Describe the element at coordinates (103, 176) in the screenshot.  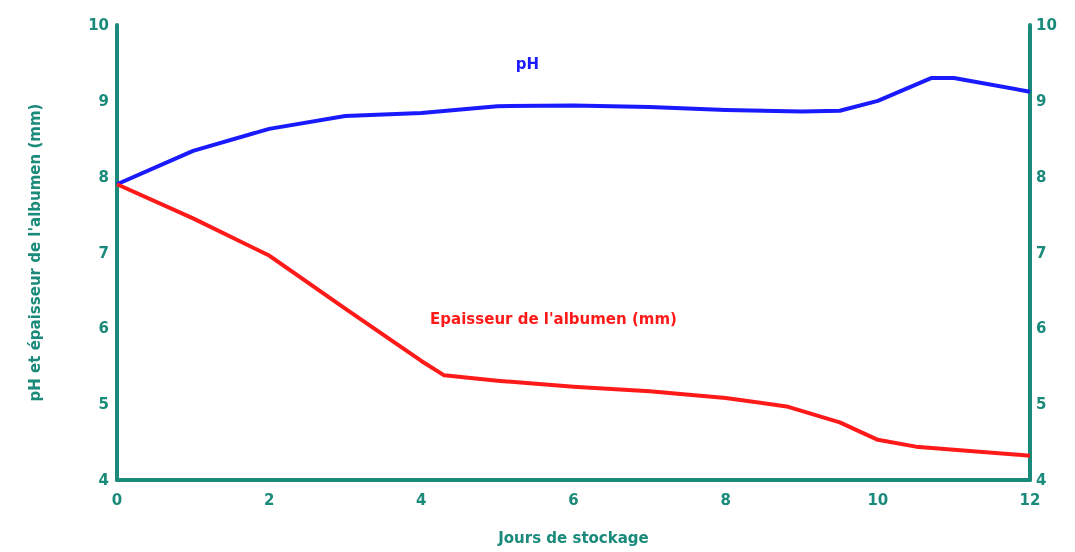
I see `y-tick-label: 8` at that location.